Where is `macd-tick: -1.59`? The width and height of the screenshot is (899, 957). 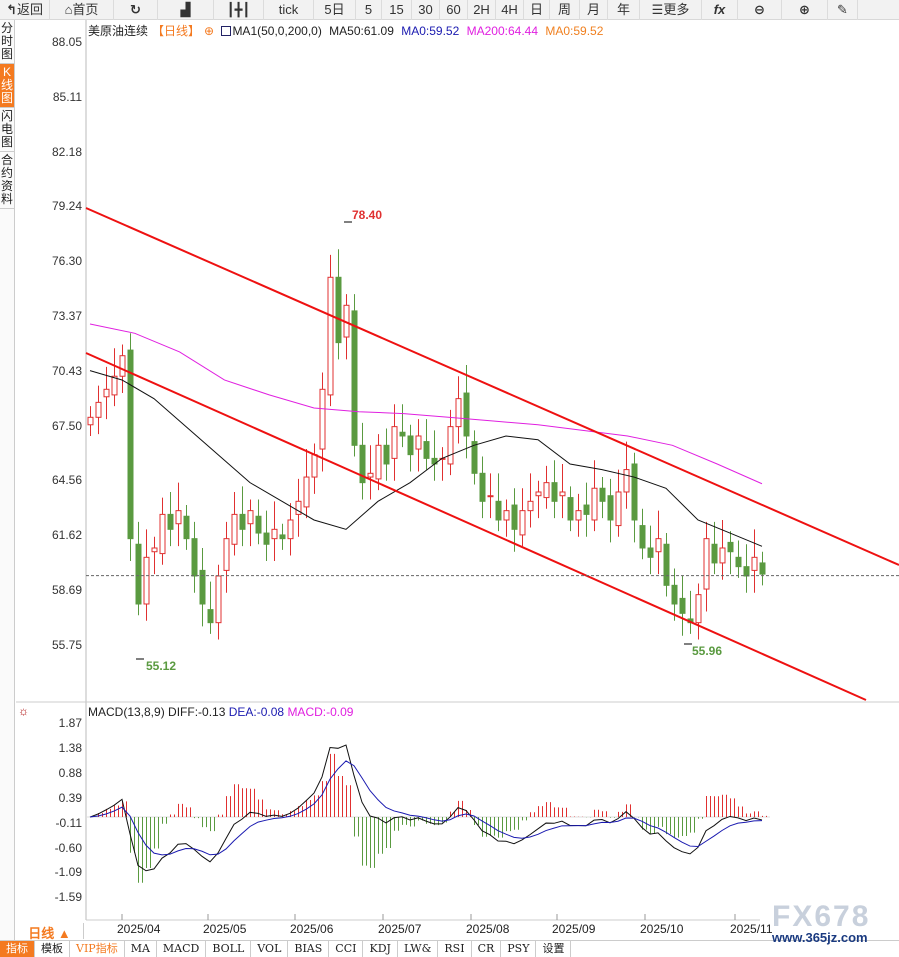 macd-tick: -1.59 is located at coordinates (68, 897).